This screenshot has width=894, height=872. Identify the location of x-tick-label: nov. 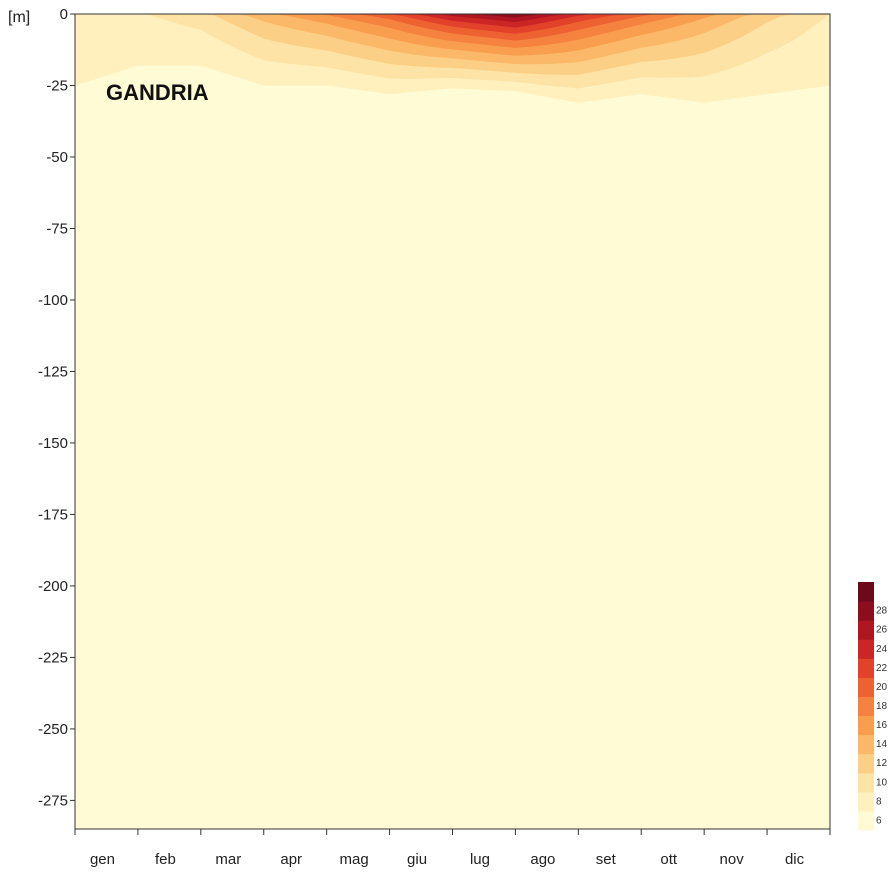
(732, 859).